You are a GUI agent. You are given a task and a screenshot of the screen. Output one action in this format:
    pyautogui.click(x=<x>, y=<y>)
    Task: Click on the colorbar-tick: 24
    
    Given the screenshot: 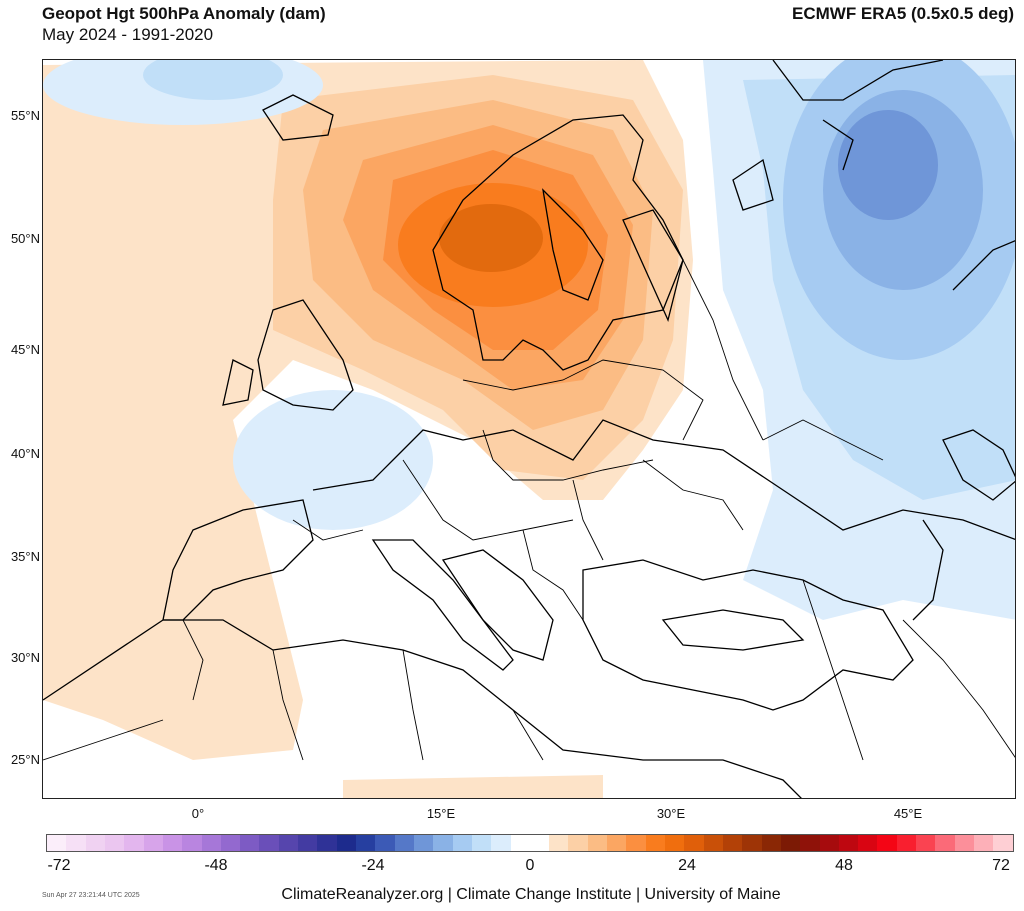 What is the action you would take?
    pyautogui.click(x=687, y=865)
    